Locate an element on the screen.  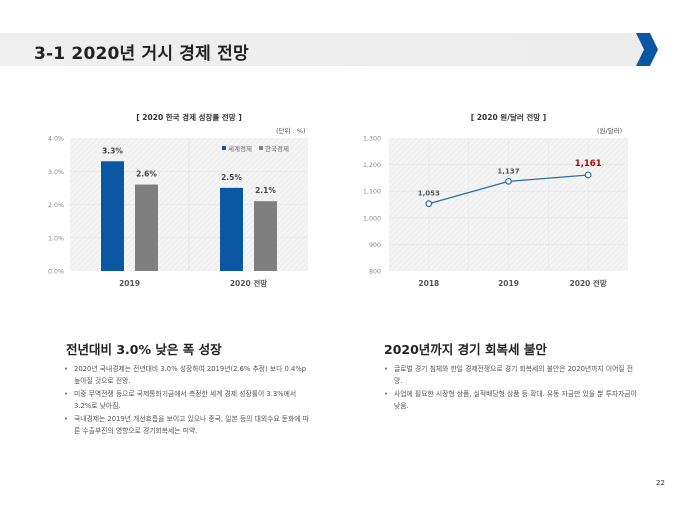
chevron-right-icon is located at coordinates (647, 49).